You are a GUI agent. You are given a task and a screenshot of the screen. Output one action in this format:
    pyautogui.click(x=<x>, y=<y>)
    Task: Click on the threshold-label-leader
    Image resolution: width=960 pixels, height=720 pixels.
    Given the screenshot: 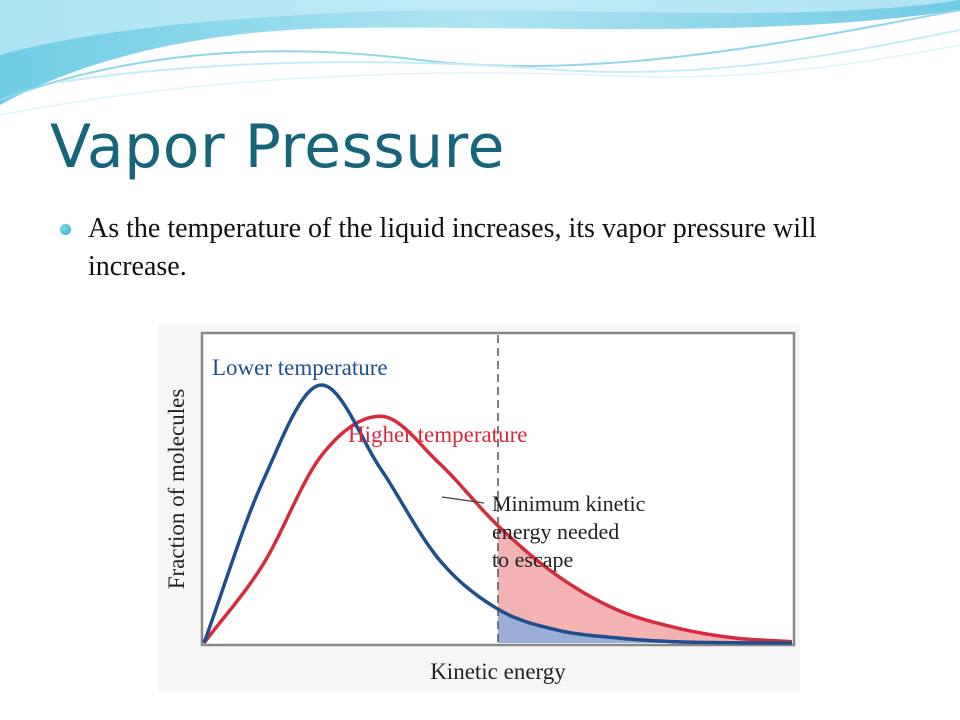 What is the action you would take?
    pyautogui.click(x=463, y=500)
    